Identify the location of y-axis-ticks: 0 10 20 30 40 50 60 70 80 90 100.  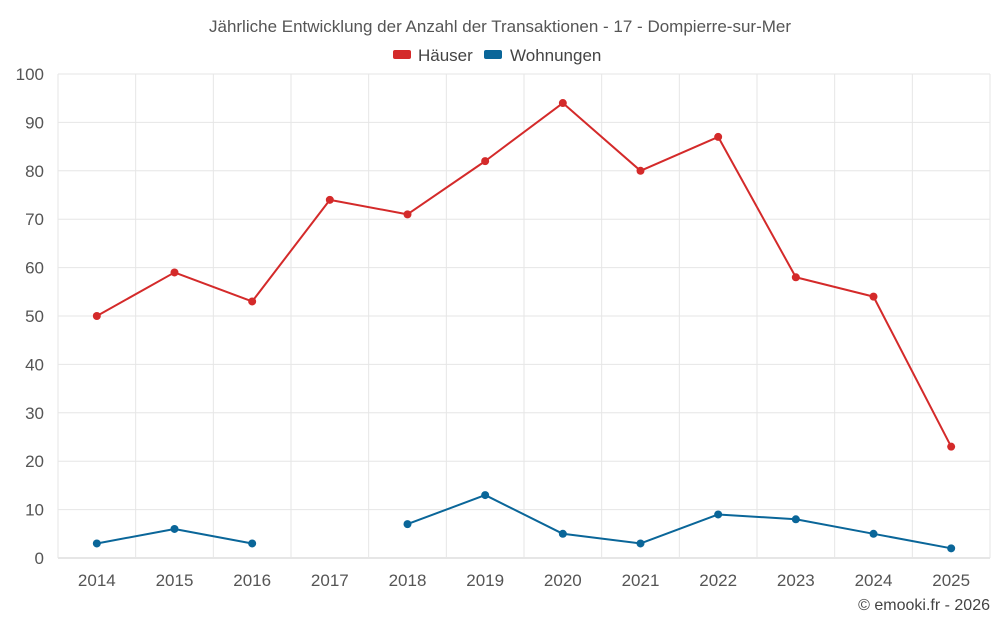
(30, 316).